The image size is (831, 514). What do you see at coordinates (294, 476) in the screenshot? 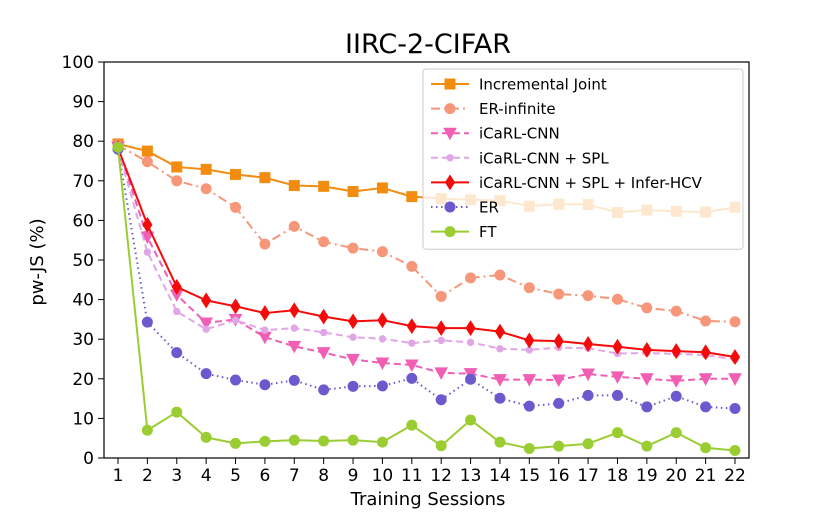
I see `x-tick-label: 7` at bounding box center [294, 476].